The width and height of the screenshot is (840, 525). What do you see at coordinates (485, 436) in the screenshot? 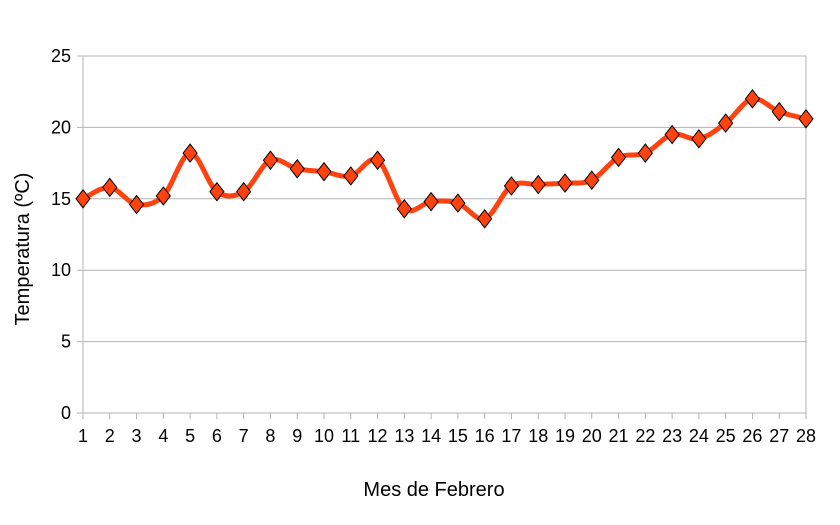
I see `x-tick-label: 16` at bounding box center [485, 436].